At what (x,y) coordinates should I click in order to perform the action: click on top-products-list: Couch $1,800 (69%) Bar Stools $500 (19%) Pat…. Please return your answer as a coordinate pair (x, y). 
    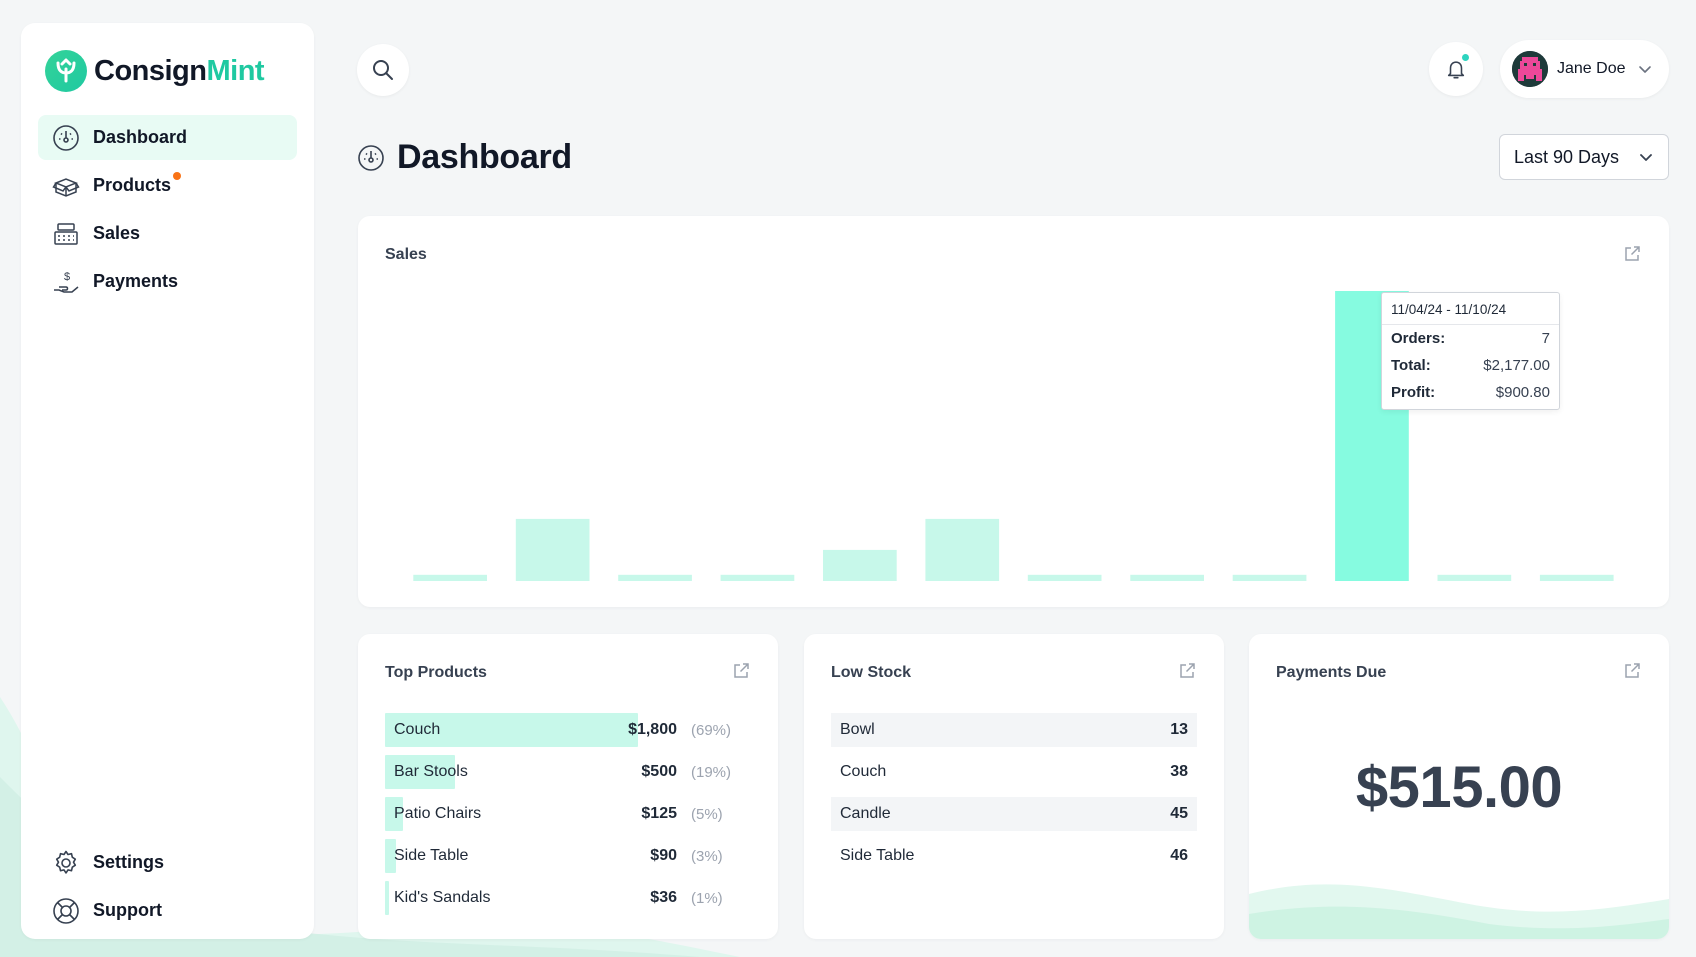
    Looking at the image, I should click on (568, 814).